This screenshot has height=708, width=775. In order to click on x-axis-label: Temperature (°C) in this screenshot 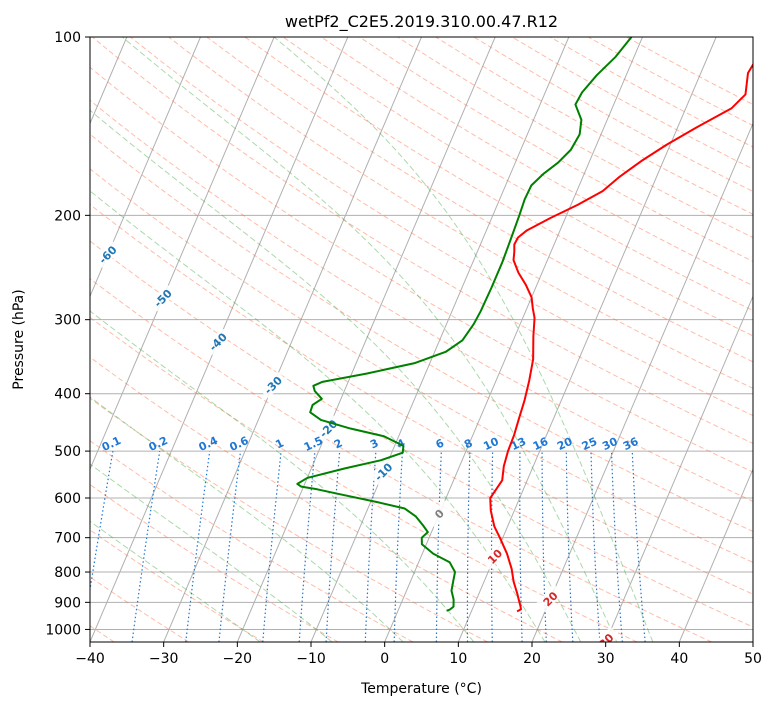, I will do `click(421, 689)`.